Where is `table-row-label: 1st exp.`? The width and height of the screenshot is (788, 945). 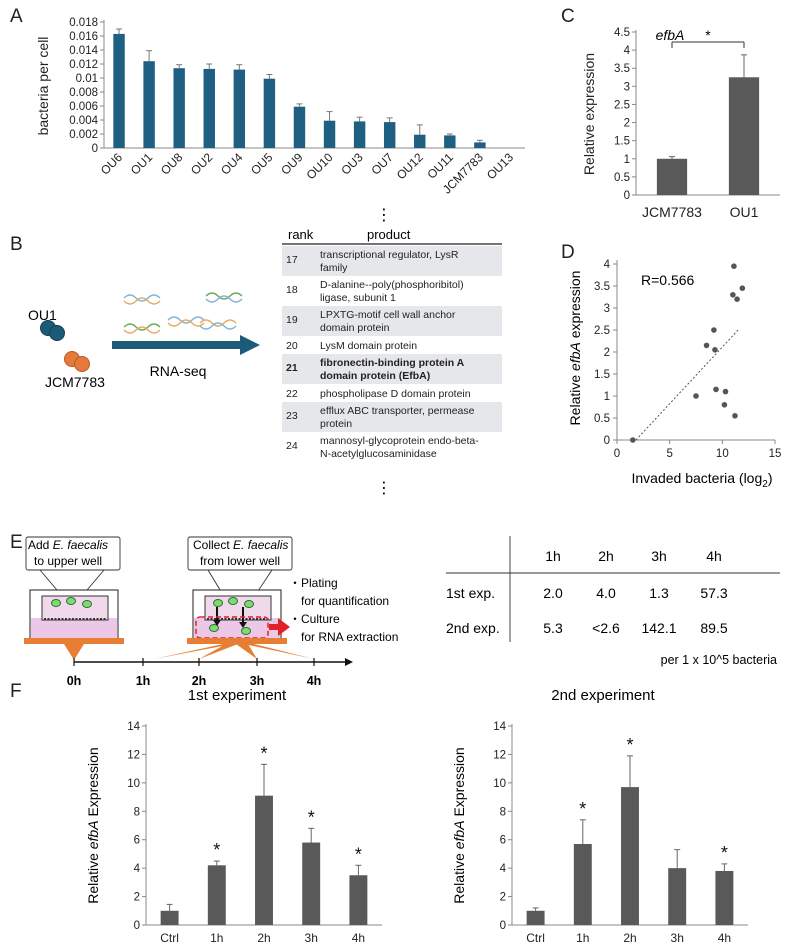
table-row-label: 1st exp. is located at coordinates (470, 593).